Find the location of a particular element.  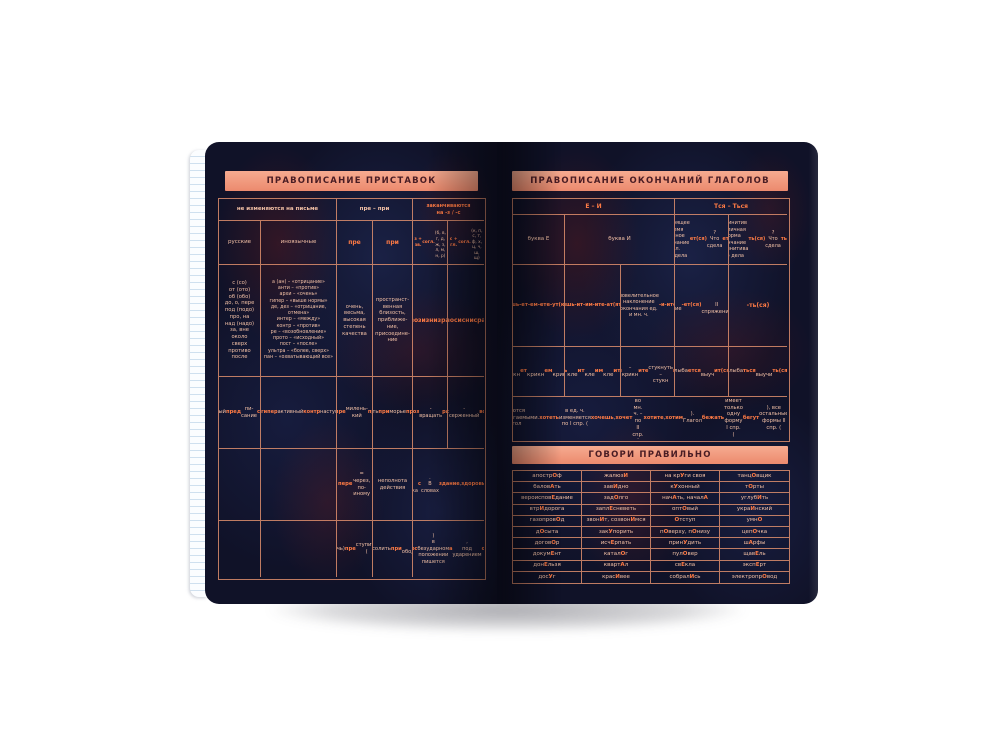

table-cell: заканчиваются на -з / -с is located at coordinates (448, 210).